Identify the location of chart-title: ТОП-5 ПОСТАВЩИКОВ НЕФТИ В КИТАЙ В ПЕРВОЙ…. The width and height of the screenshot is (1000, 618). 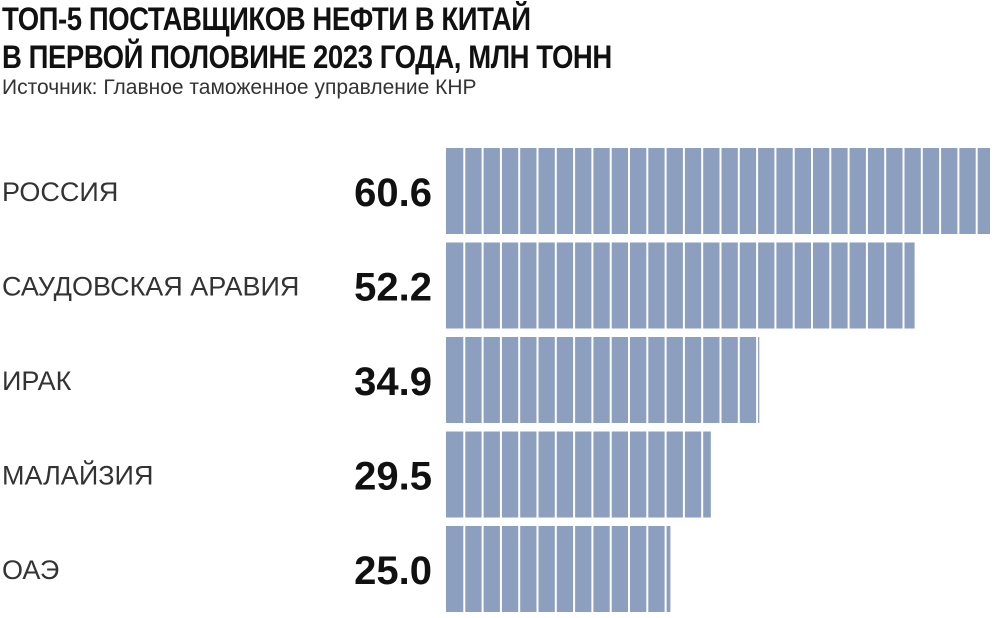
(307, 38).